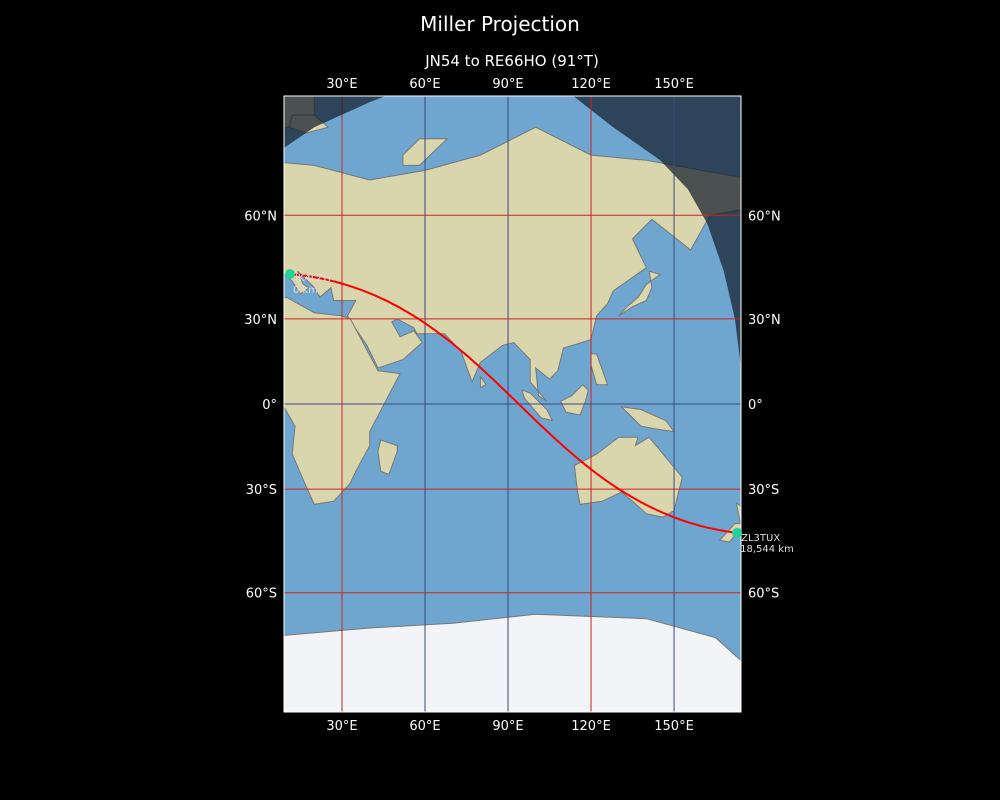 This screenshot has width=1000, height=800. Describe the element at coordinates (512, 662) in the screenshot. I see `landmass-antarctica` at that location.